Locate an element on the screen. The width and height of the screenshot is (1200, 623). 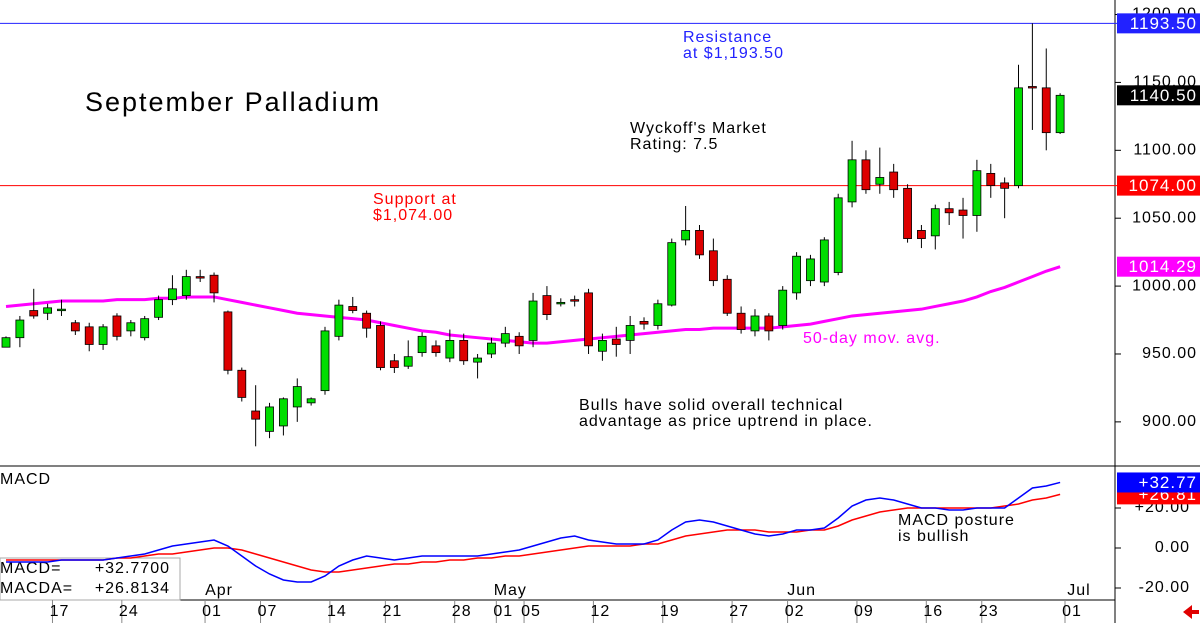
annotation: Wyckoff's Market is located at coordinates (698, 128).